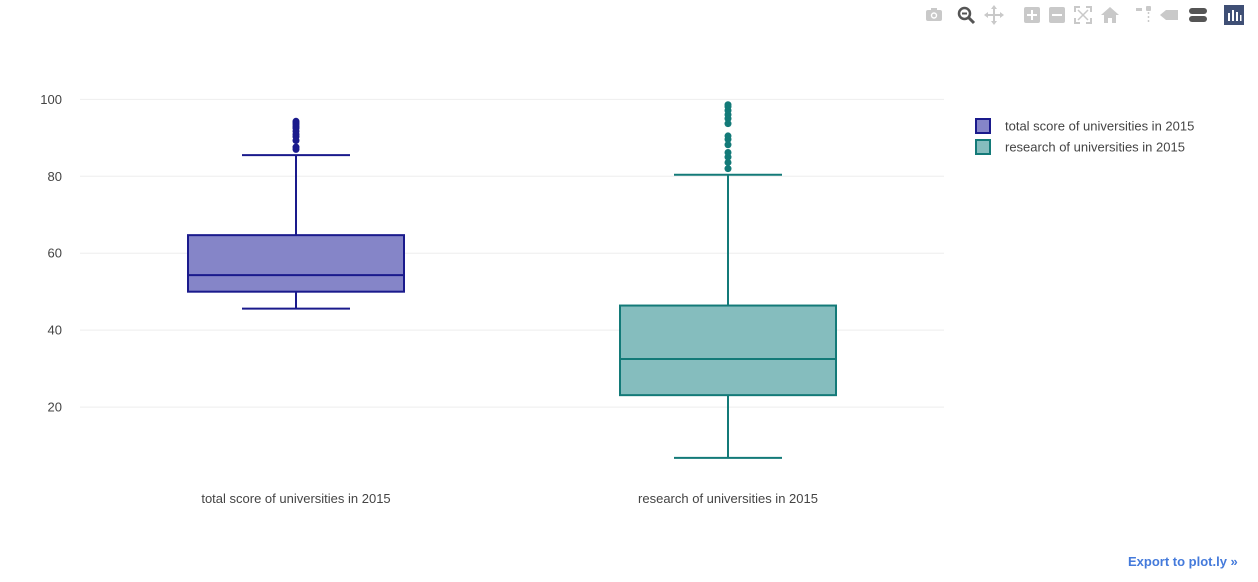 Image resolution: width=1258 pixels, height=582 pixels. Describe the element at coordinates (1099, 126) in the screenshot. I see `legend-label: total score of universities in 2015` at that location.